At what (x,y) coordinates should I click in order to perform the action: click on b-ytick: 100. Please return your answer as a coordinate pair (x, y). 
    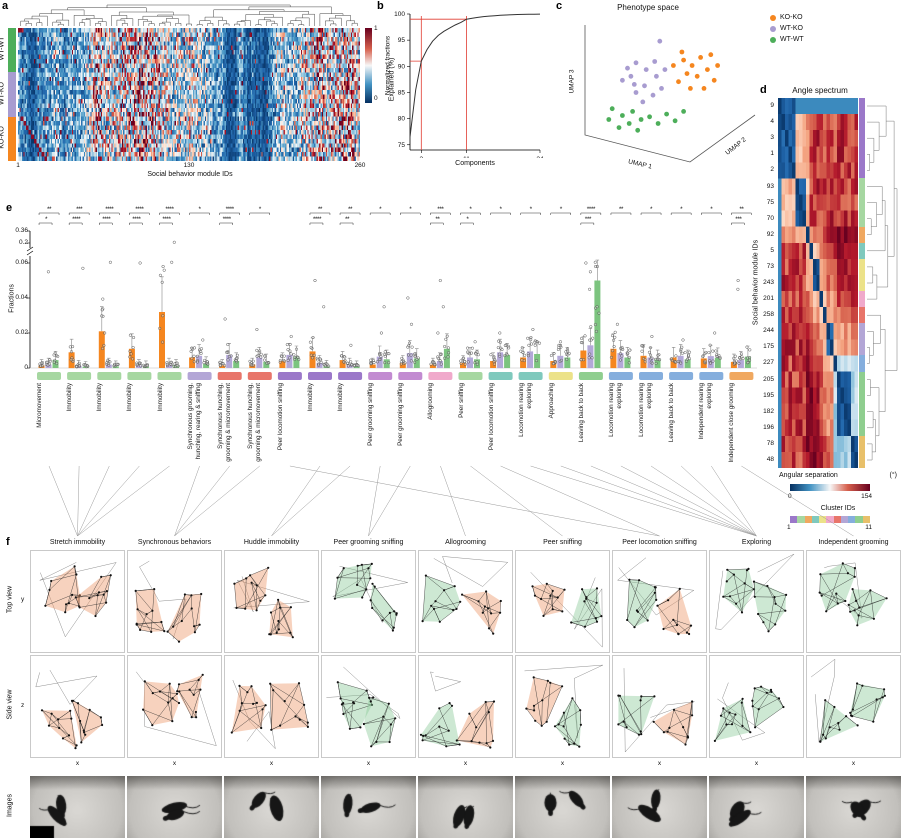
    Looking at the image, I should click on (399, 14).